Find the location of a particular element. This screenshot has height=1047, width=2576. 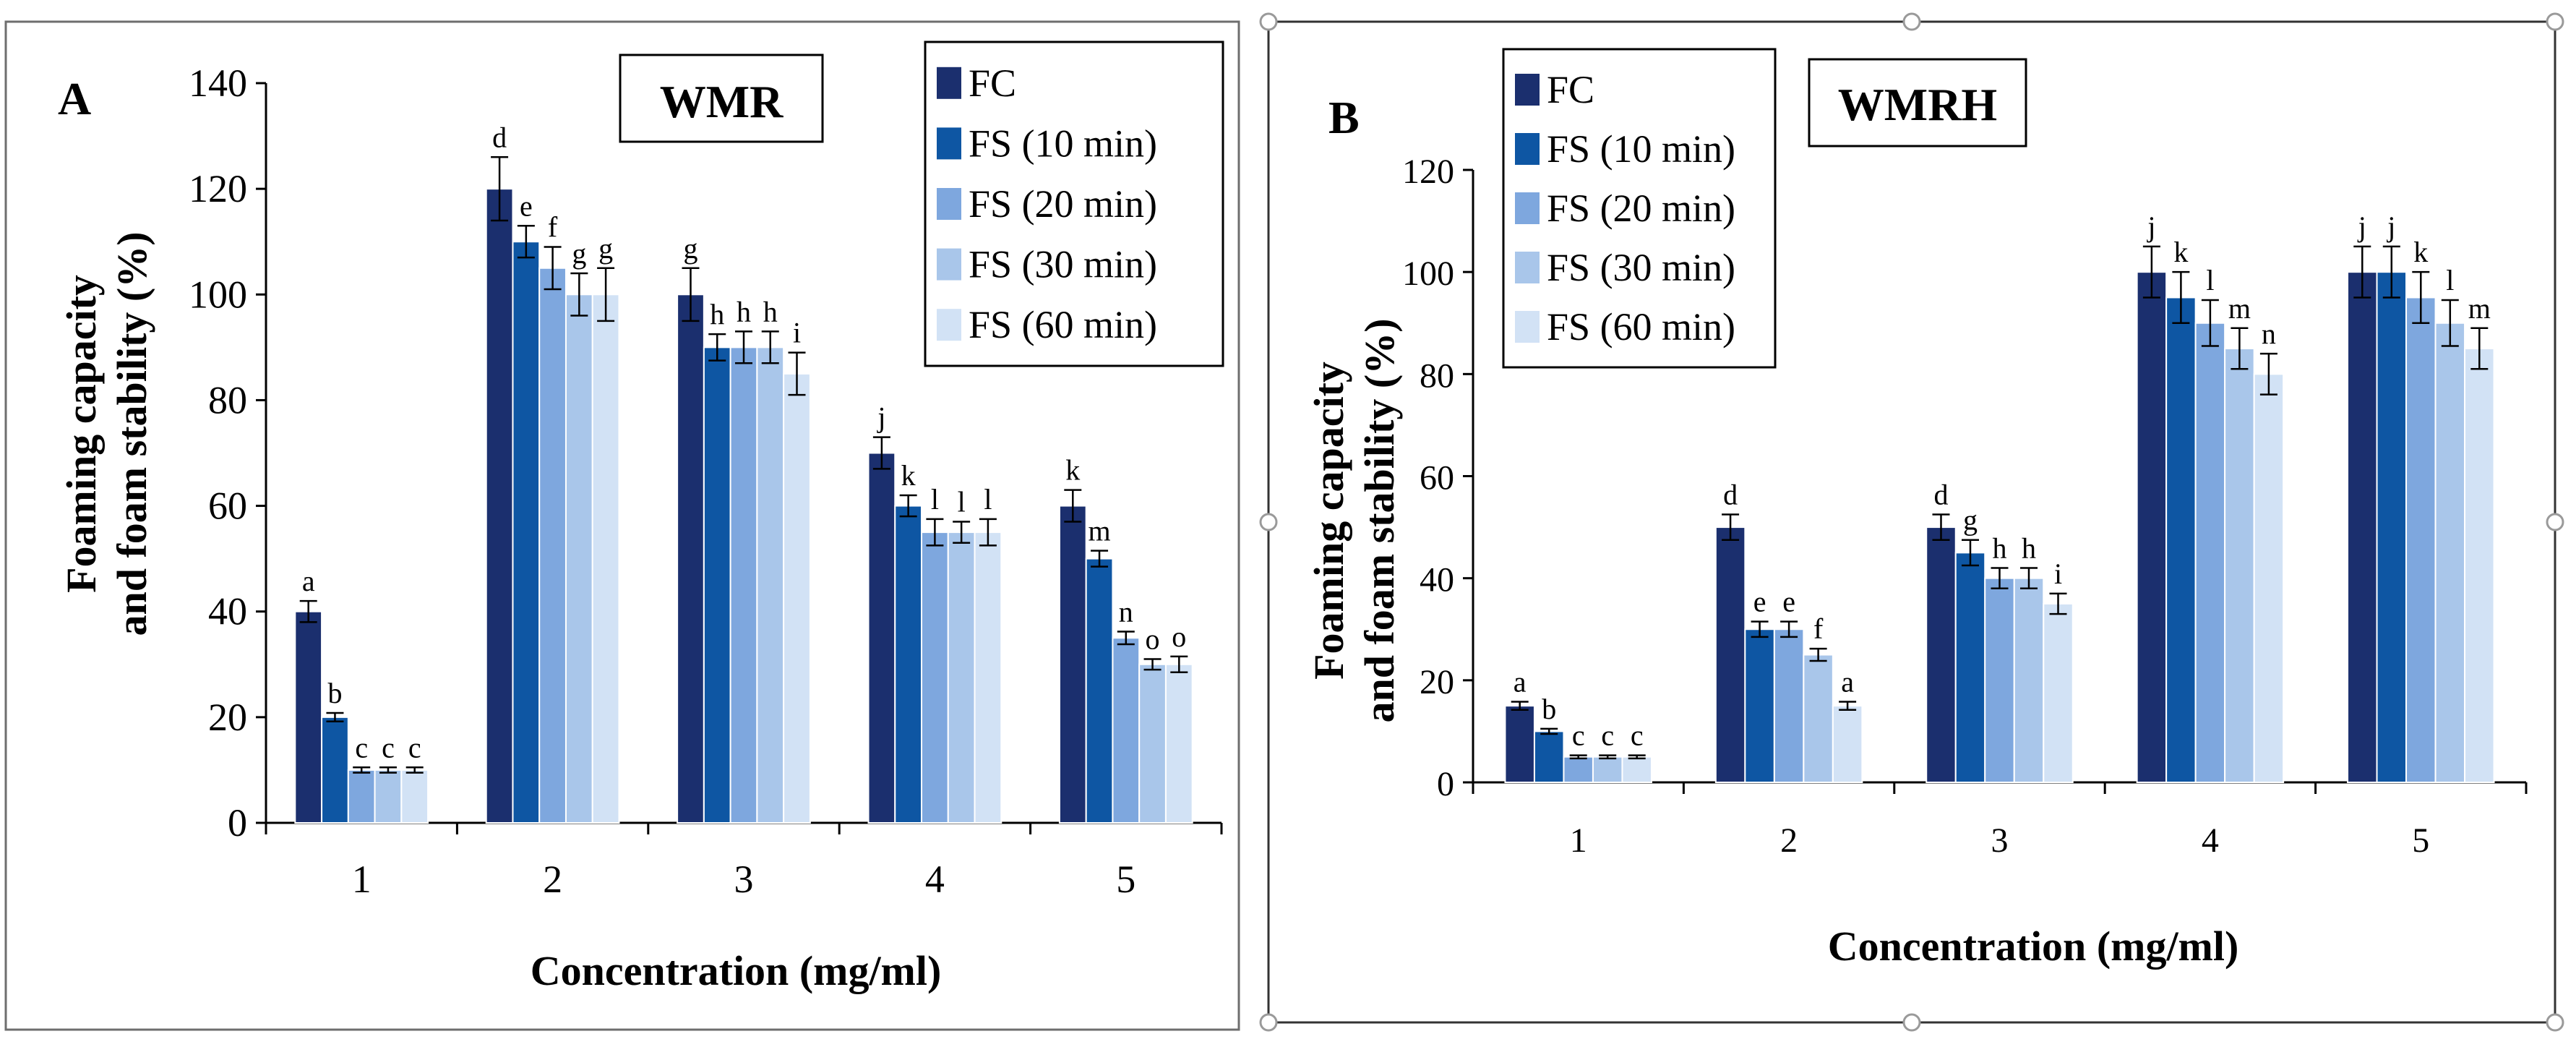

panel-b-y-label-line2: and foam stability (%) is located at coordinates (1380, 520).